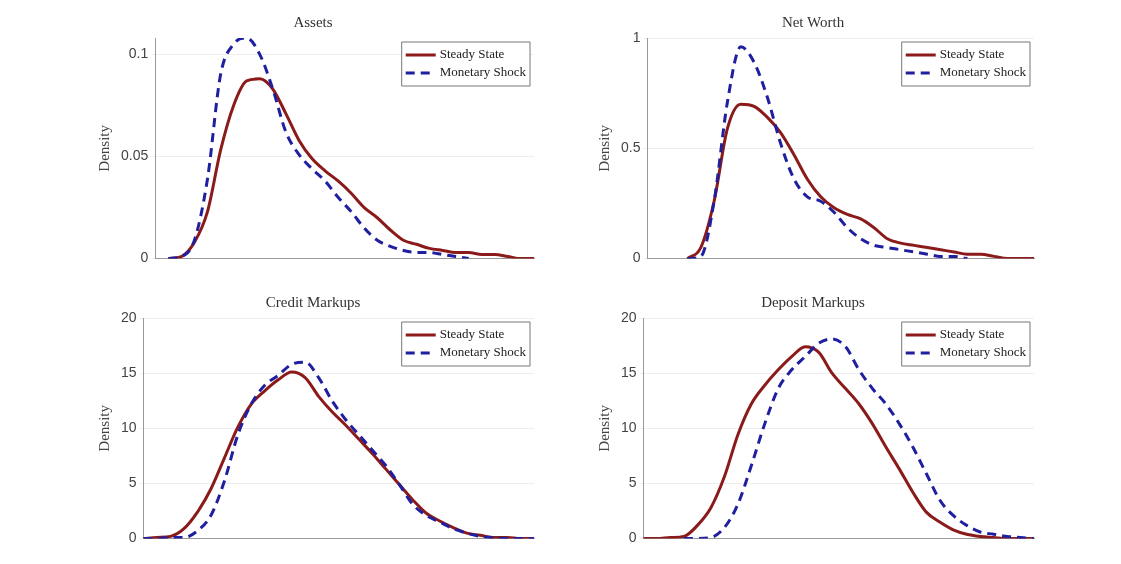 The image size is (1121, 564). What do you see at coordinates (313, 301) in the screenshot?
I see `chart-title: Credit Markups` at bounding box center [313, 301].